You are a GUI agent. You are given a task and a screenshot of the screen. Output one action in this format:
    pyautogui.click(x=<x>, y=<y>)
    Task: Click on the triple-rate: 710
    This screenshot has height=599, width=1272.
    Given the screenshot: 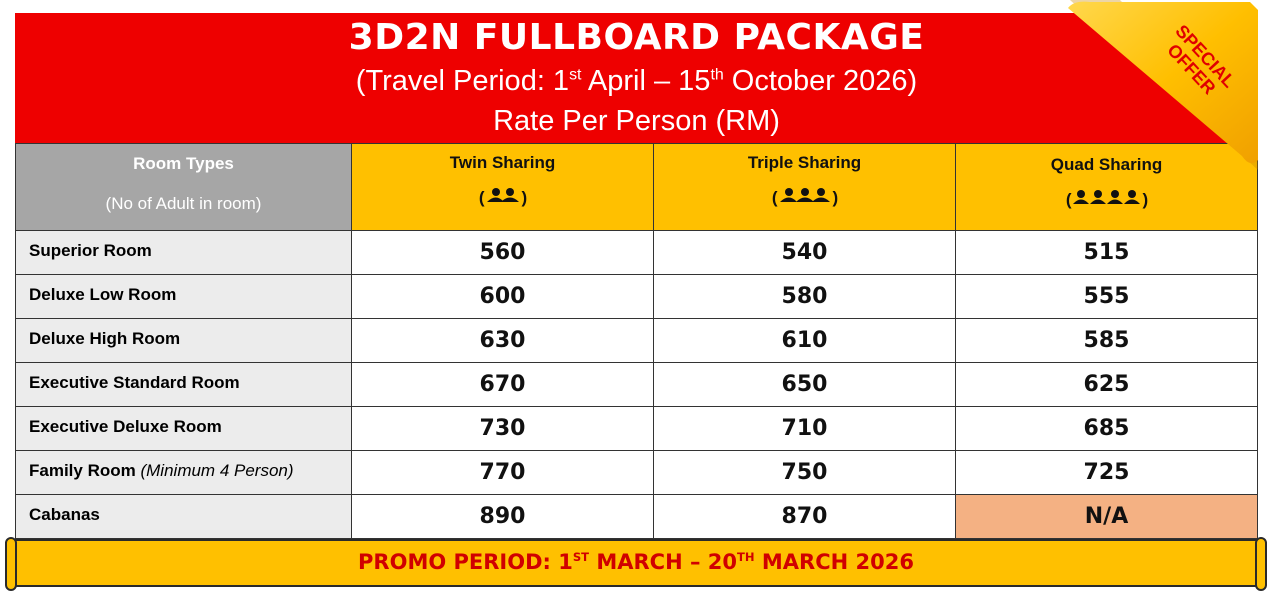 What is the action you would take?
    pyautogui.click(x=804, y=428)
    